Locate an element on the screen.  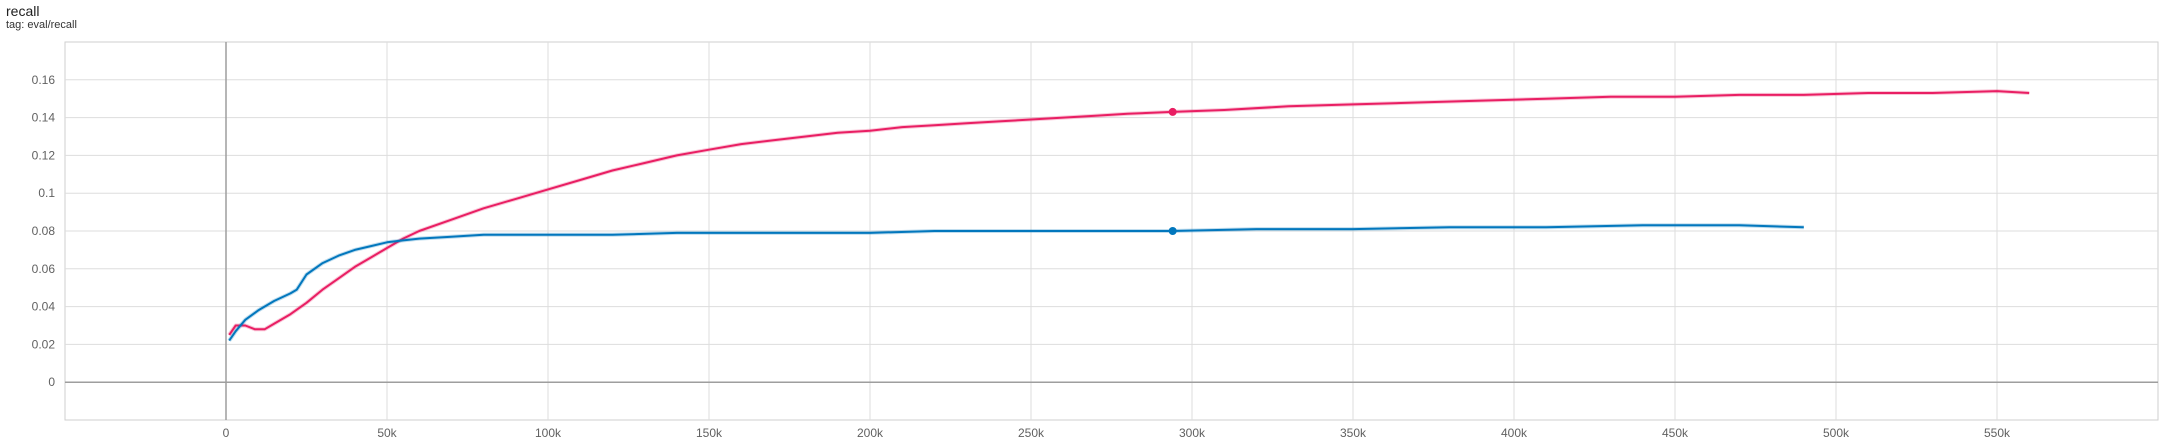
y-tick-label: 0.16 is located at coordinates (44, 80).